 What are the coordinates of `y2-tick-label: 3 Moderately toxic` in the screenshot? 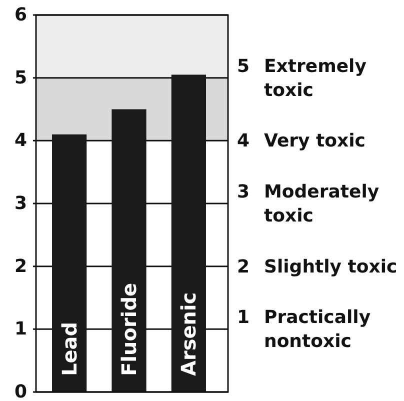 It's located at (308, 203).